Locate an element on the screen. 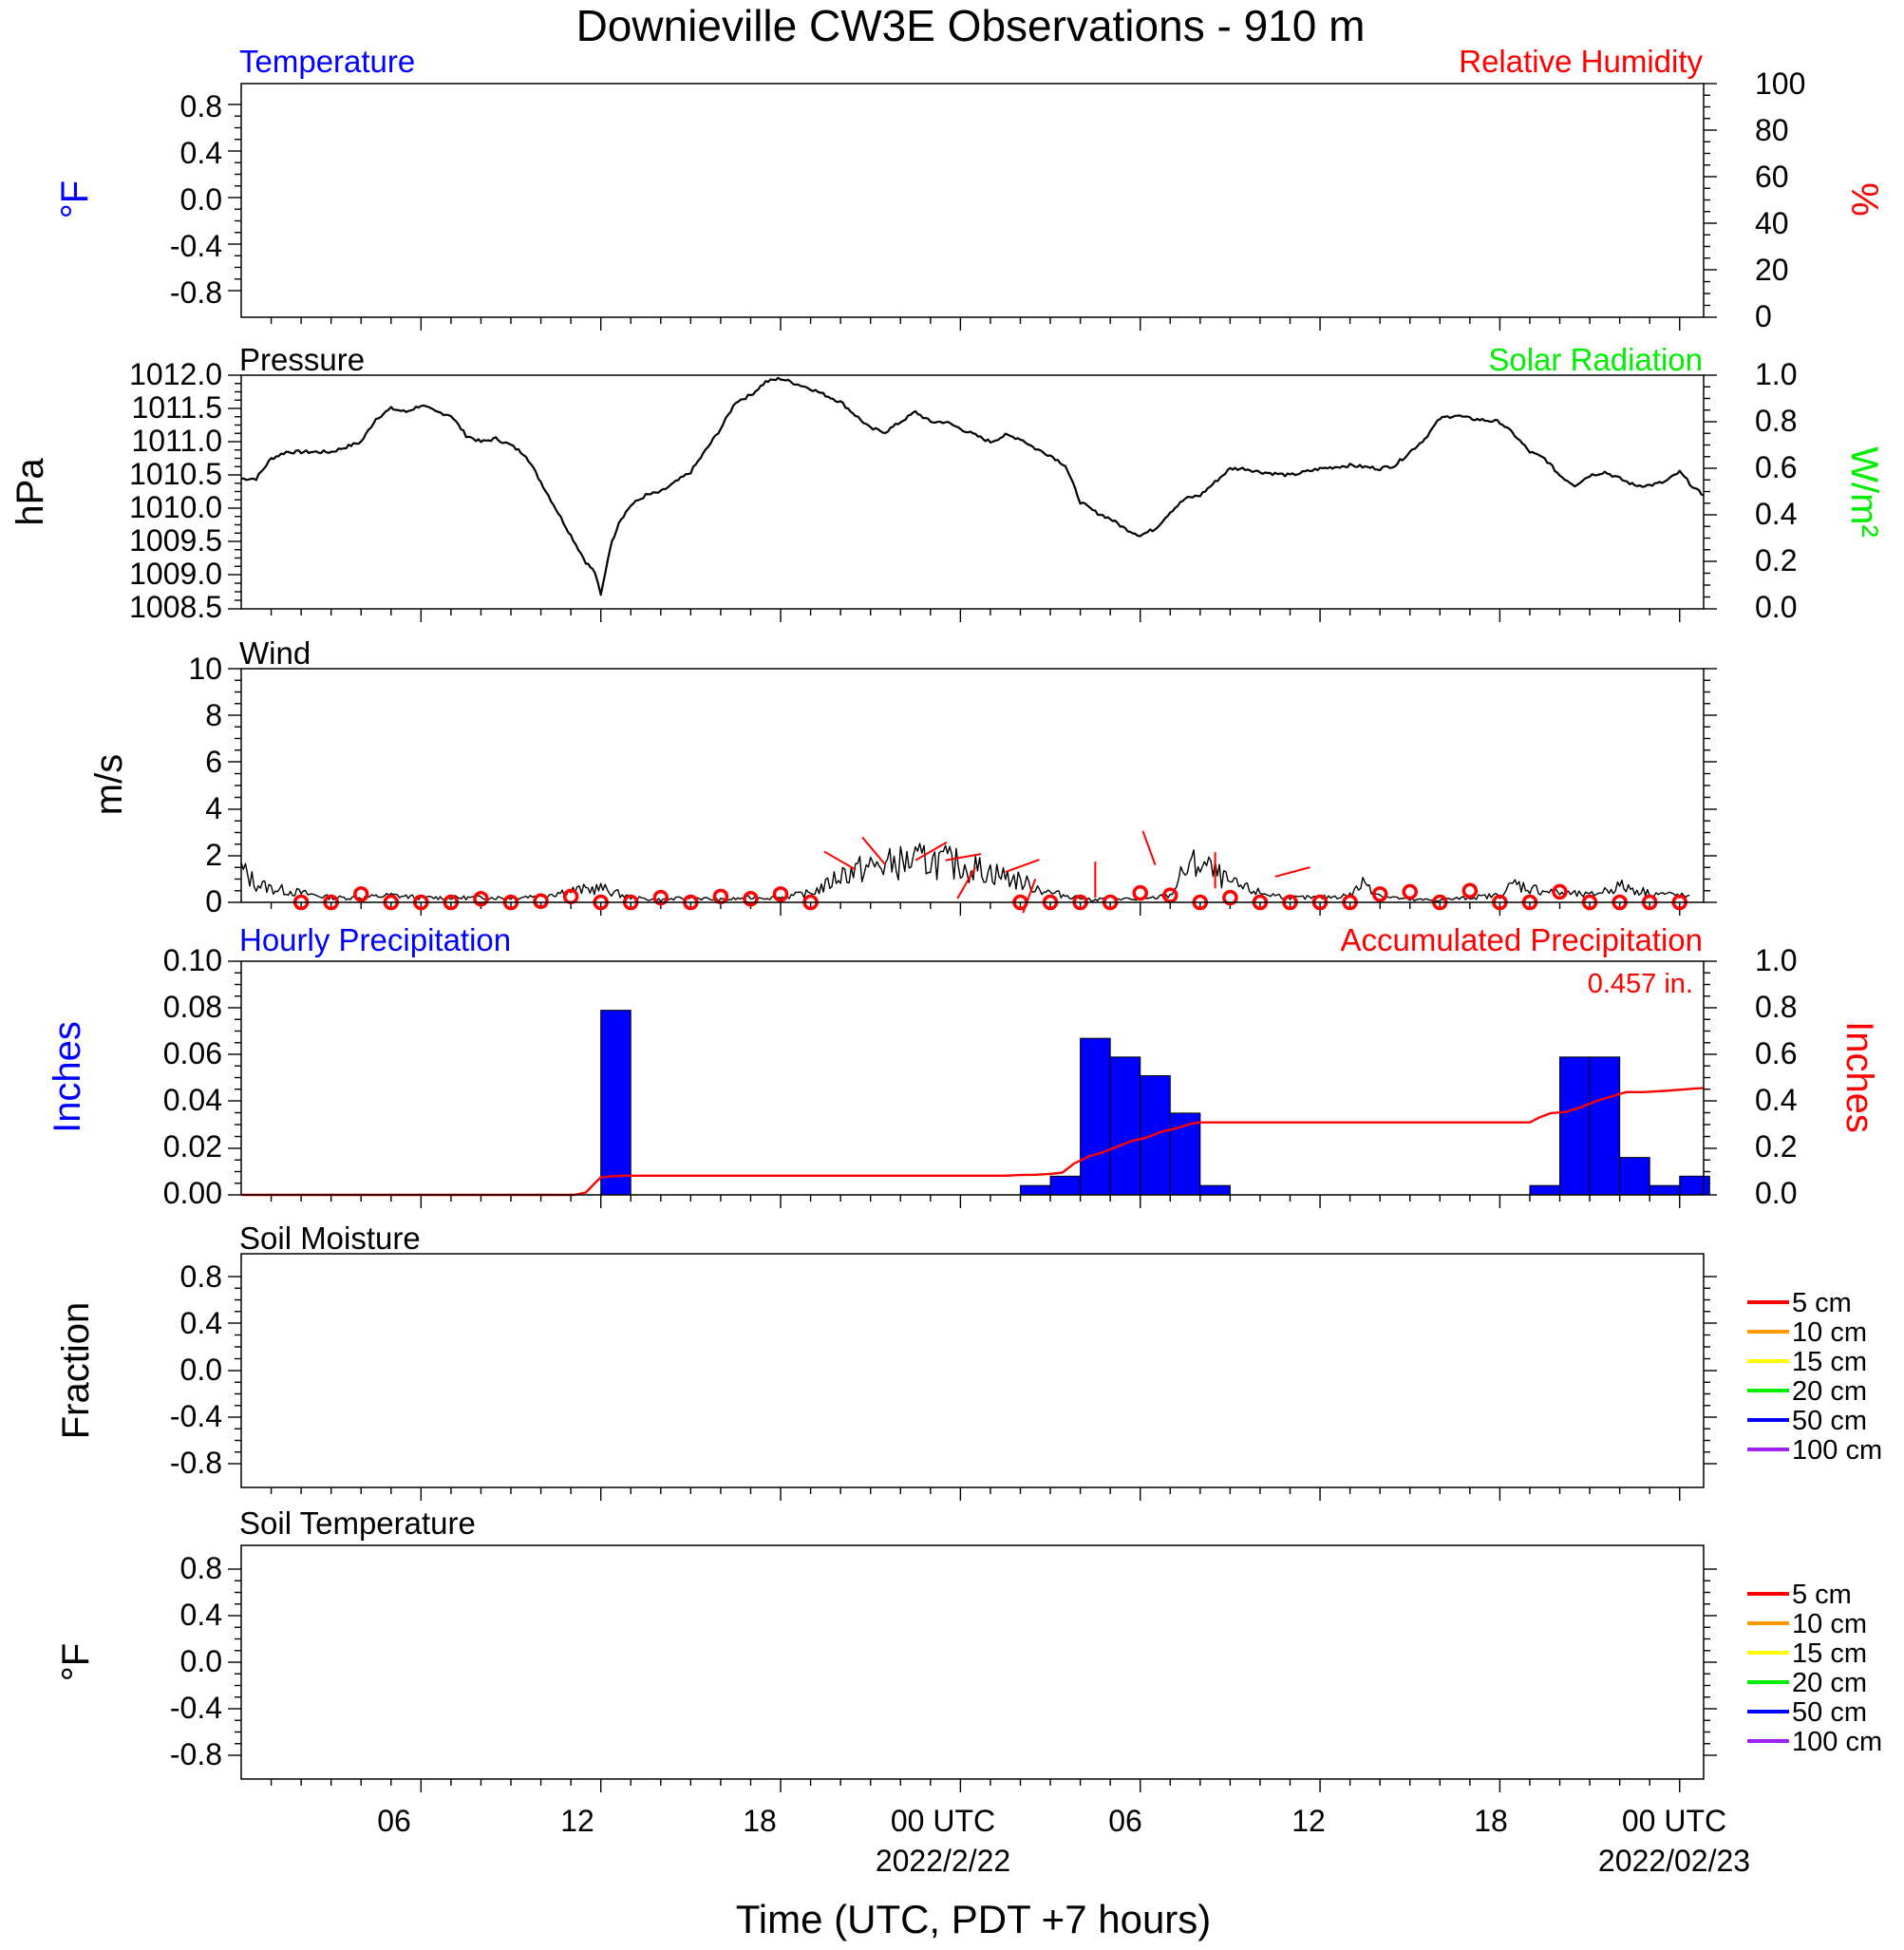  soil-moisture-plot-frame is located at coordinates (973, 1370).